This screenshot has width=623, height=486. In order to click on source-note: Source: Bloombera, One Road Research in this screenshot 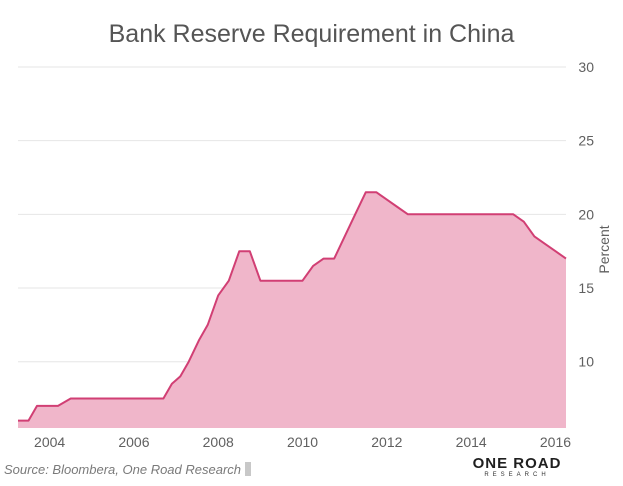, I will do `click(128, 469)`.